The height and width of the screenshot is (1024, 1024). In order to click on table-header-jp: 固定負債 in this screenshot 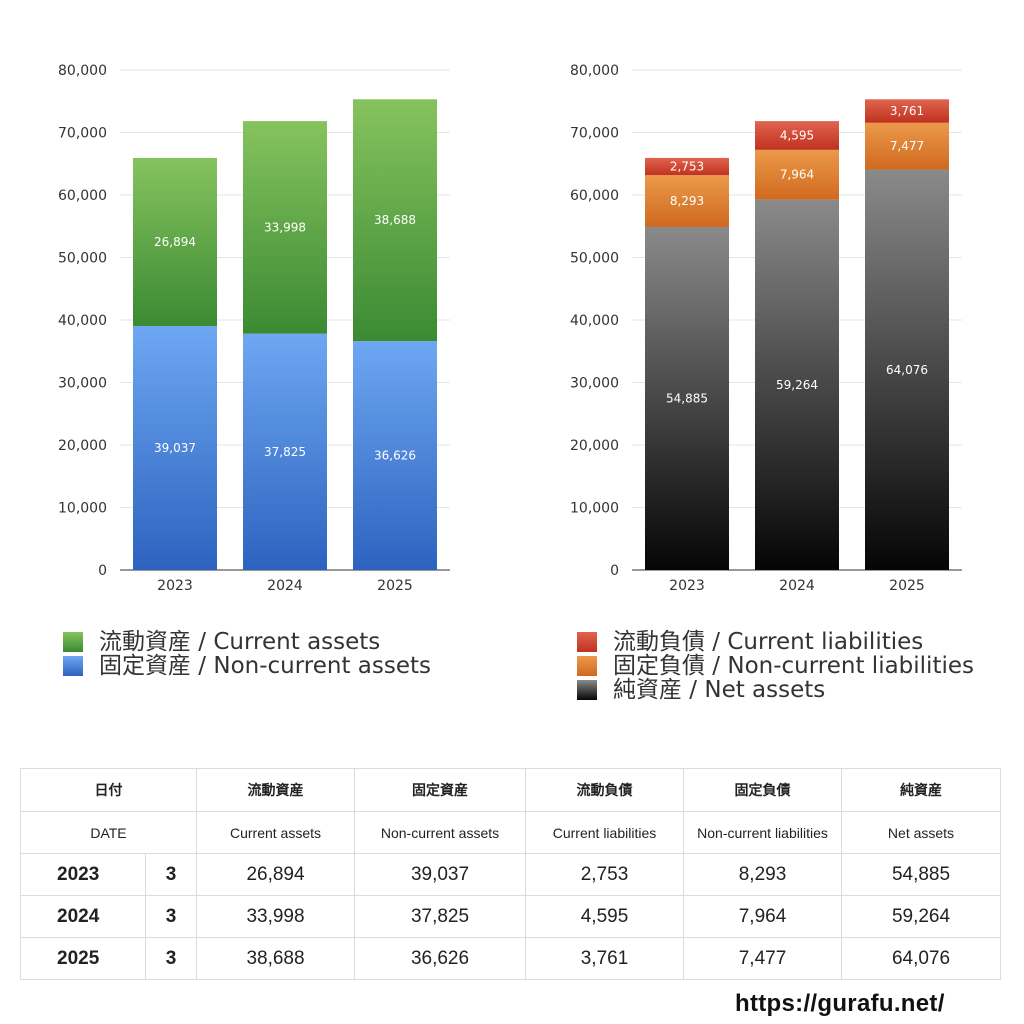, I will do `click(762, 790)`.